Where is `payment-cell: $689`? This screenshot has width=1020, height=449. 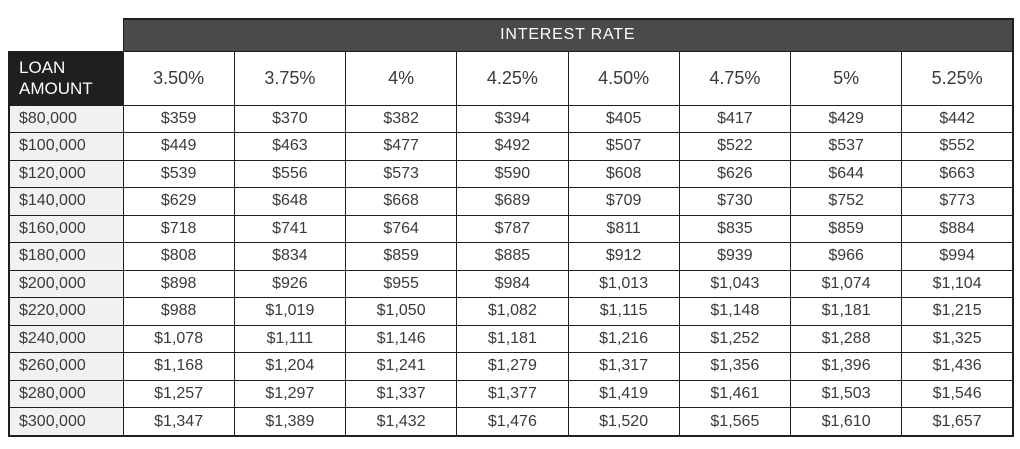
payment-cell: $689 is located at coordinates (512, 201).